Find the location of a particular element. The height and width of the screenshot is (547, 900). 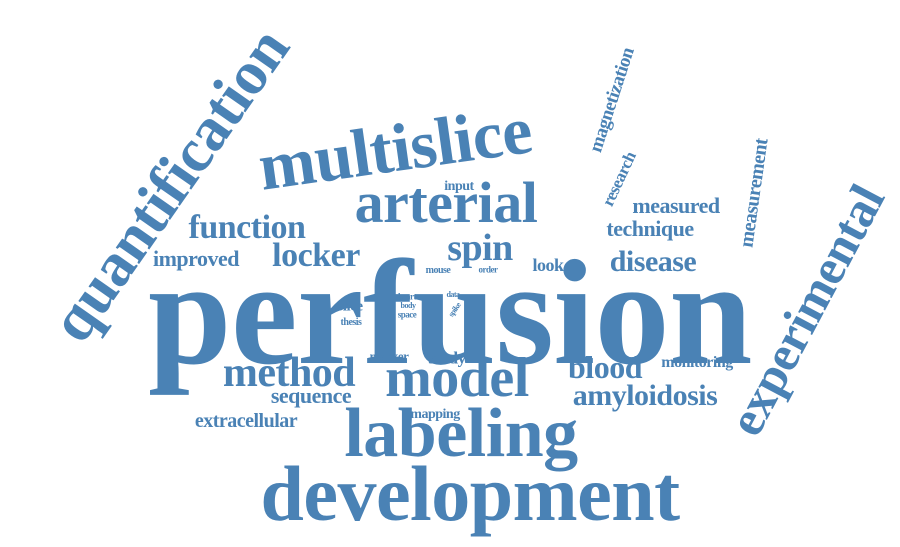

word-magnetization: magnetization is located at coordinates (612, 100).